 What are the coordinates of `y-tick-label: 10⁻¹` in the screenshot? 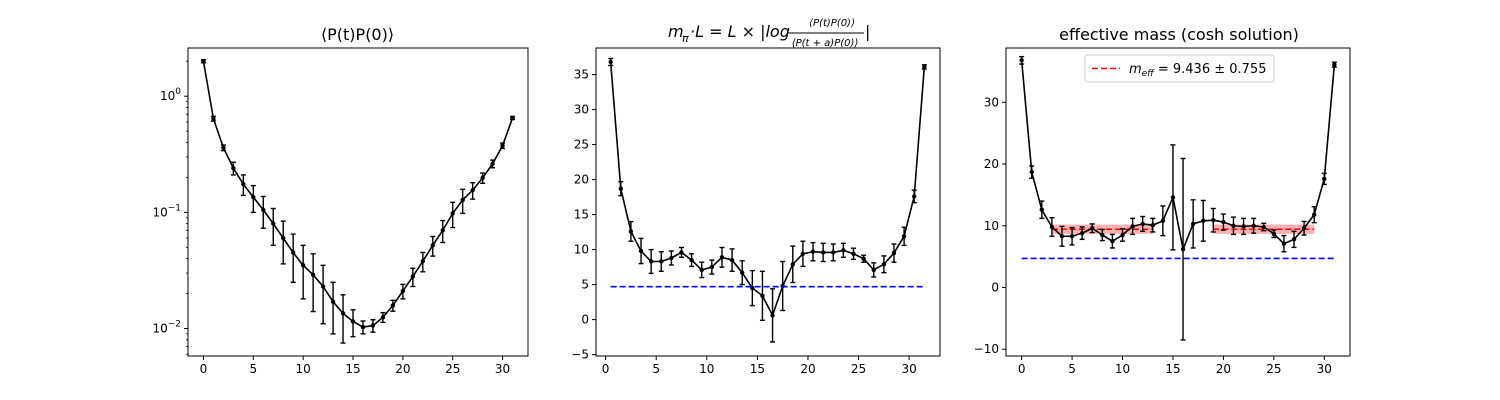 It's located at (166, 211).